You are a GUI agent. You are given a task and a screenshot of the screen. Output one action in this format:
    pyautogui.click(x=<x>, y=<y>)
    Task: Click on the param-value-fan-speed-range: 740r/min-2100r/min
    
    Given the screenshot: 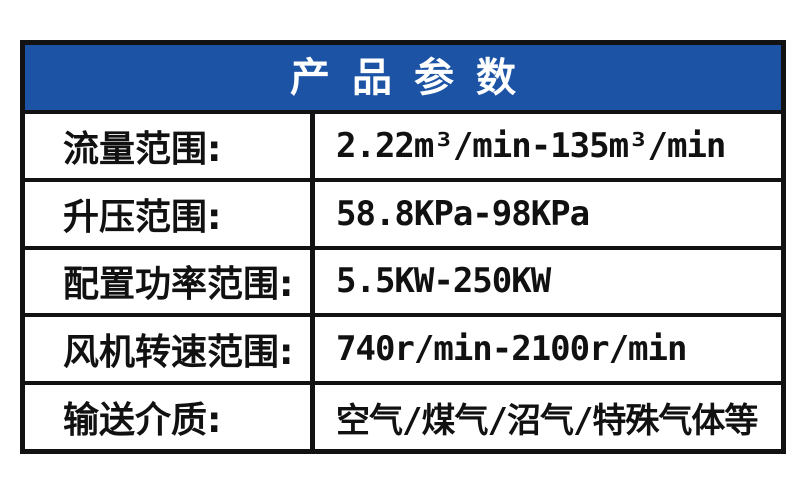 What is the action you would take?
    pyautogui.click(x=511, y=349)
    